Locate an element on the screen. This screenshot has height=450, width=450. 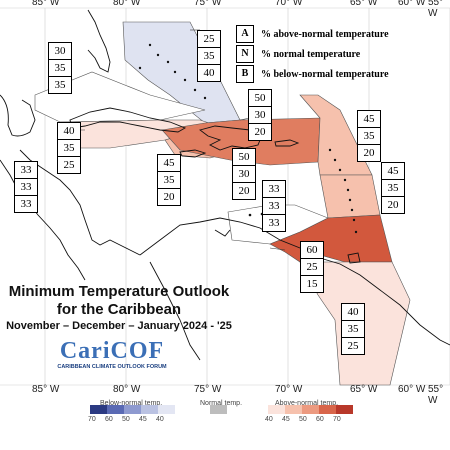
lon-label-bottom: 75° W is located at coordinates (208, 389).